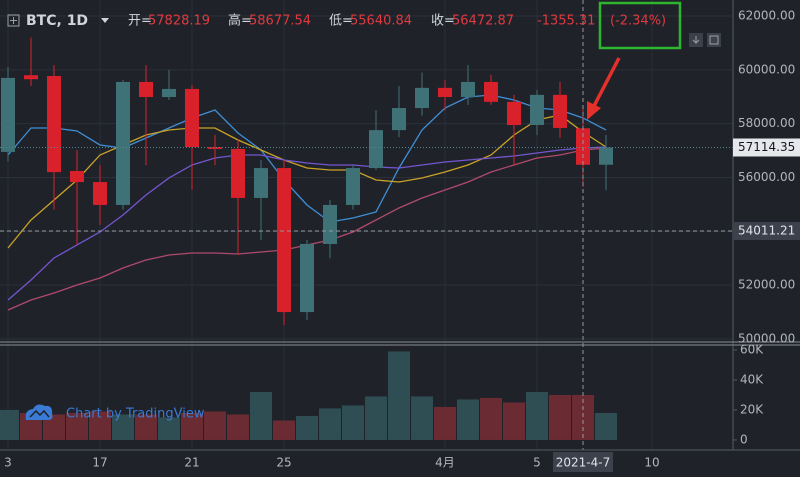 The height and width of the screenshot is (477, 800). Describe the element at coordinates (191, 463) in the screenshot. I see `x-tick-label: 21` at that location.